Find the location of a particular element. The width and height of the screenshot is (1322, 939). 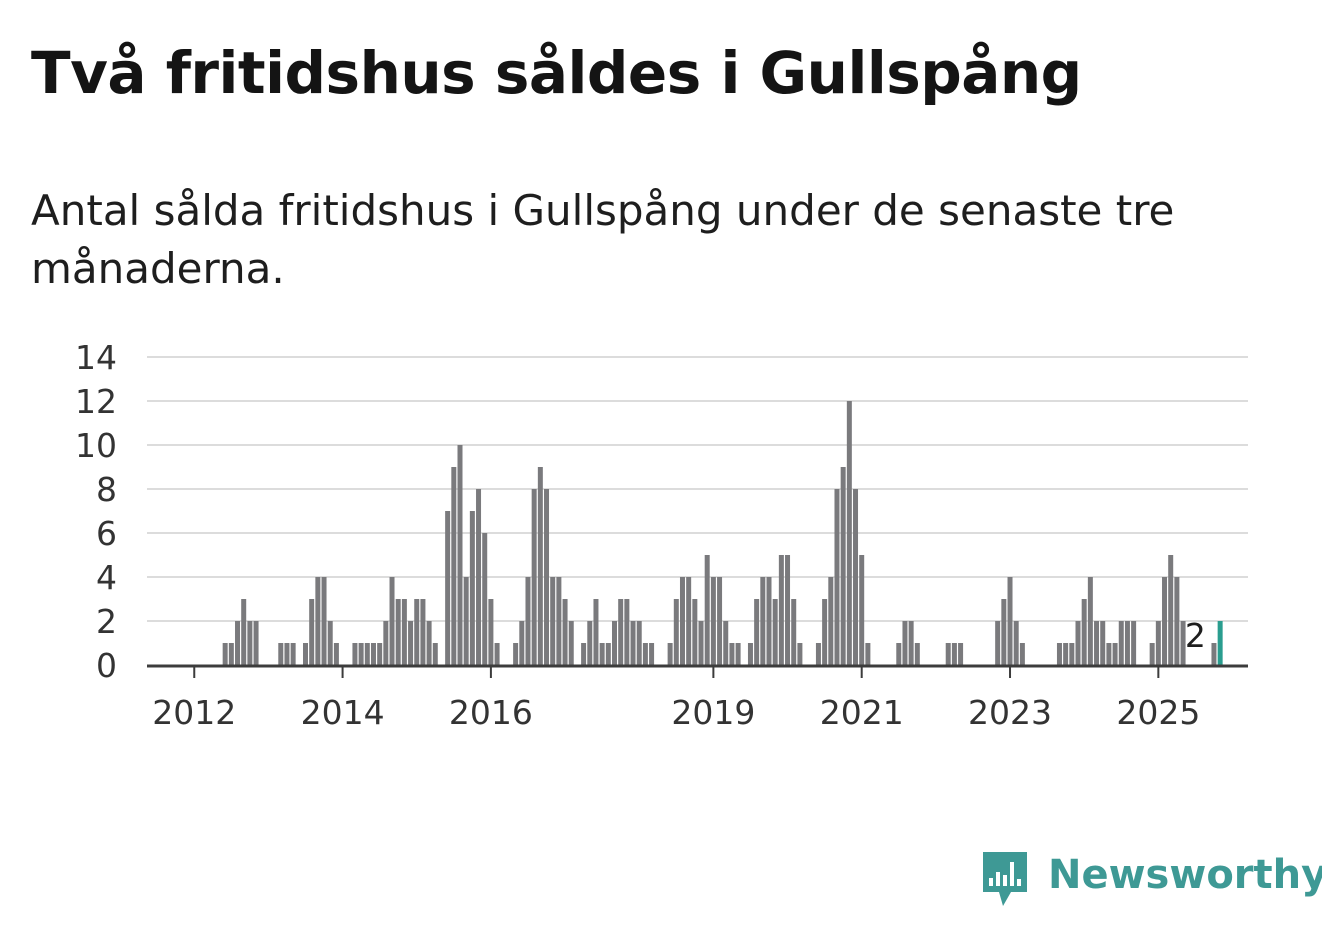

x-tick-label: 2019 is located at coordinates (713, 712).